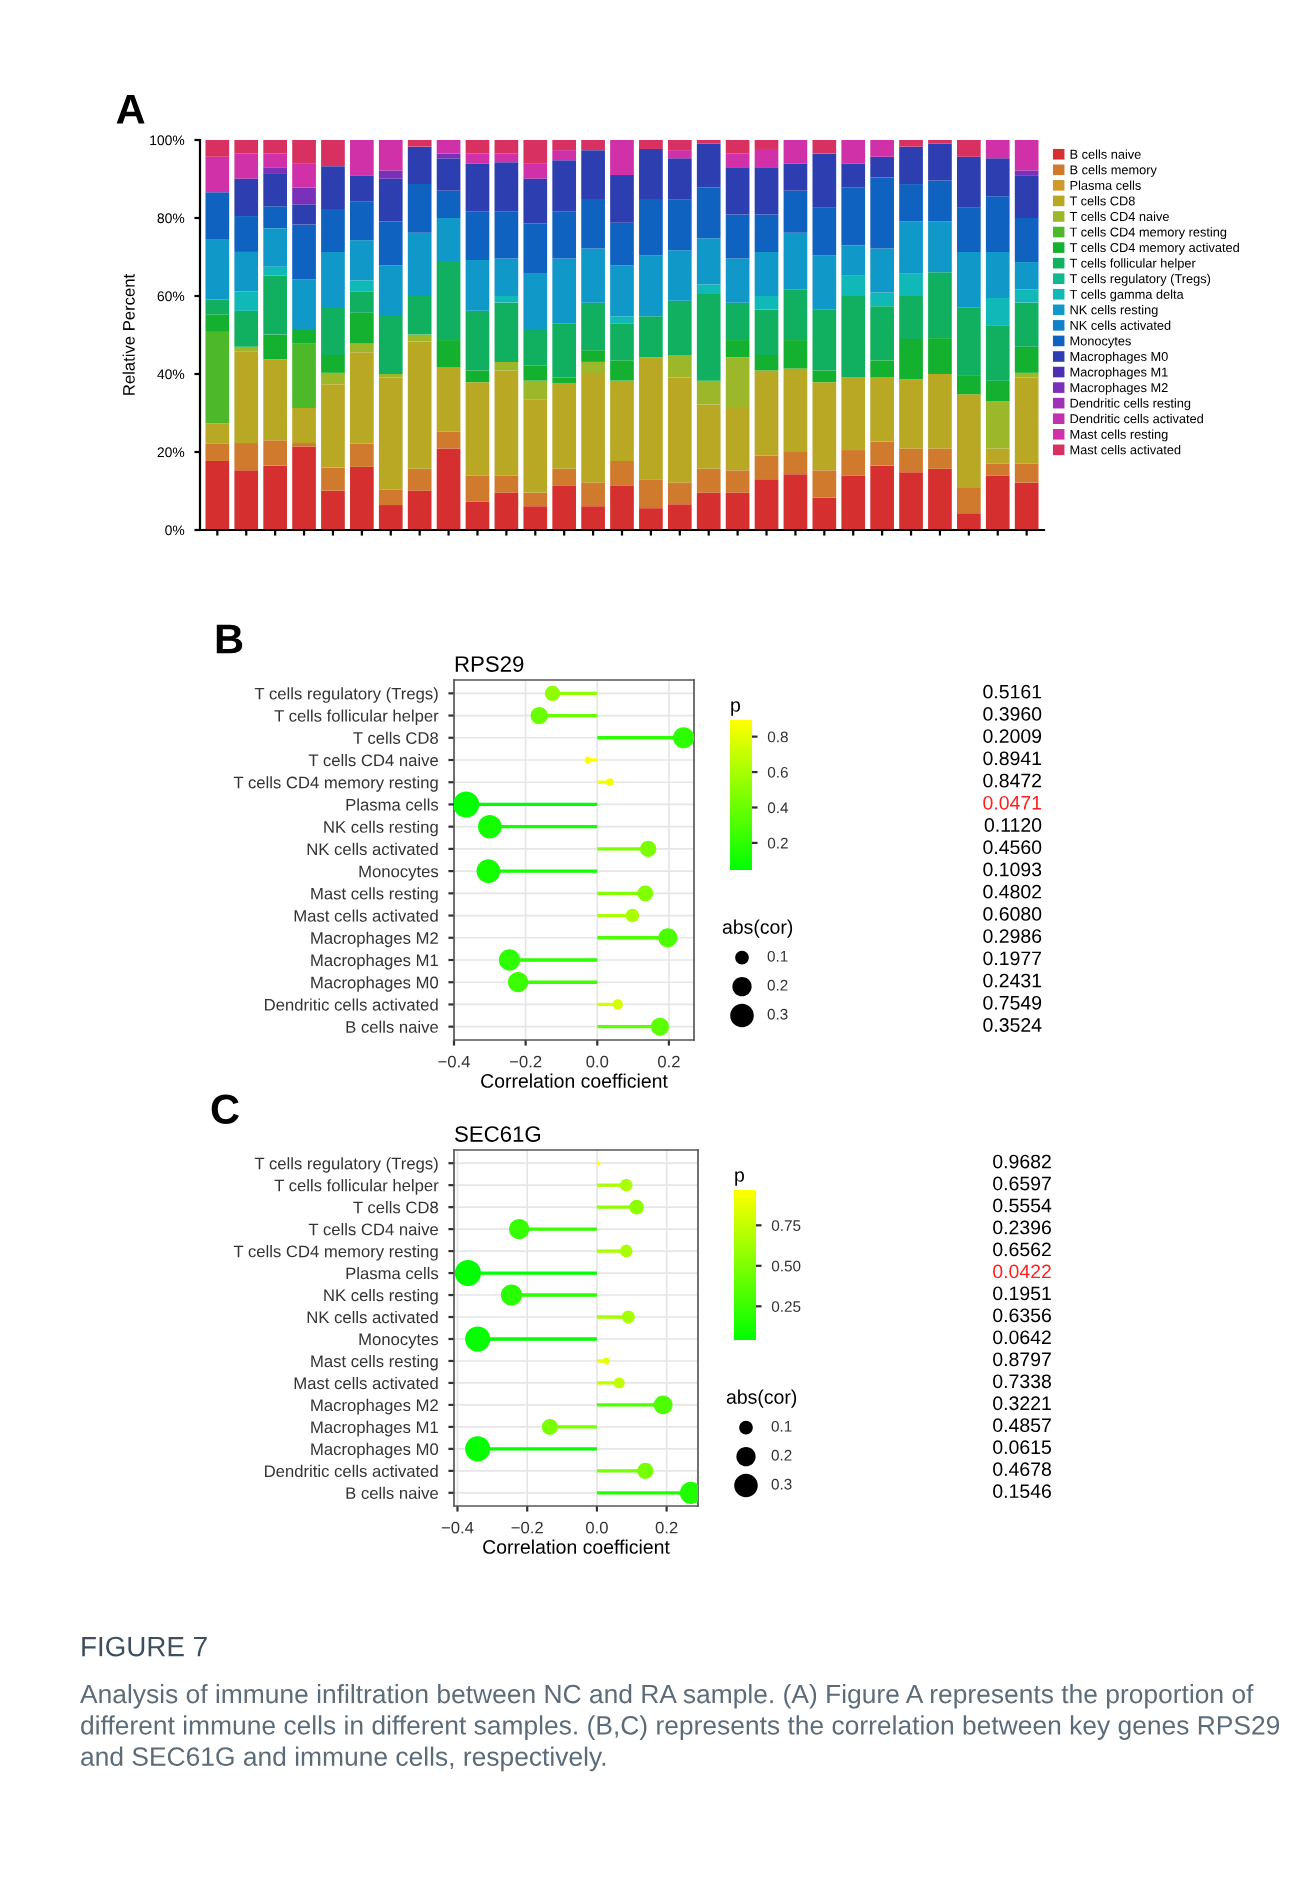 The image size is (1292, 1880). I want to click on y2-tick-label: 0.2431, so click(1012, 980).